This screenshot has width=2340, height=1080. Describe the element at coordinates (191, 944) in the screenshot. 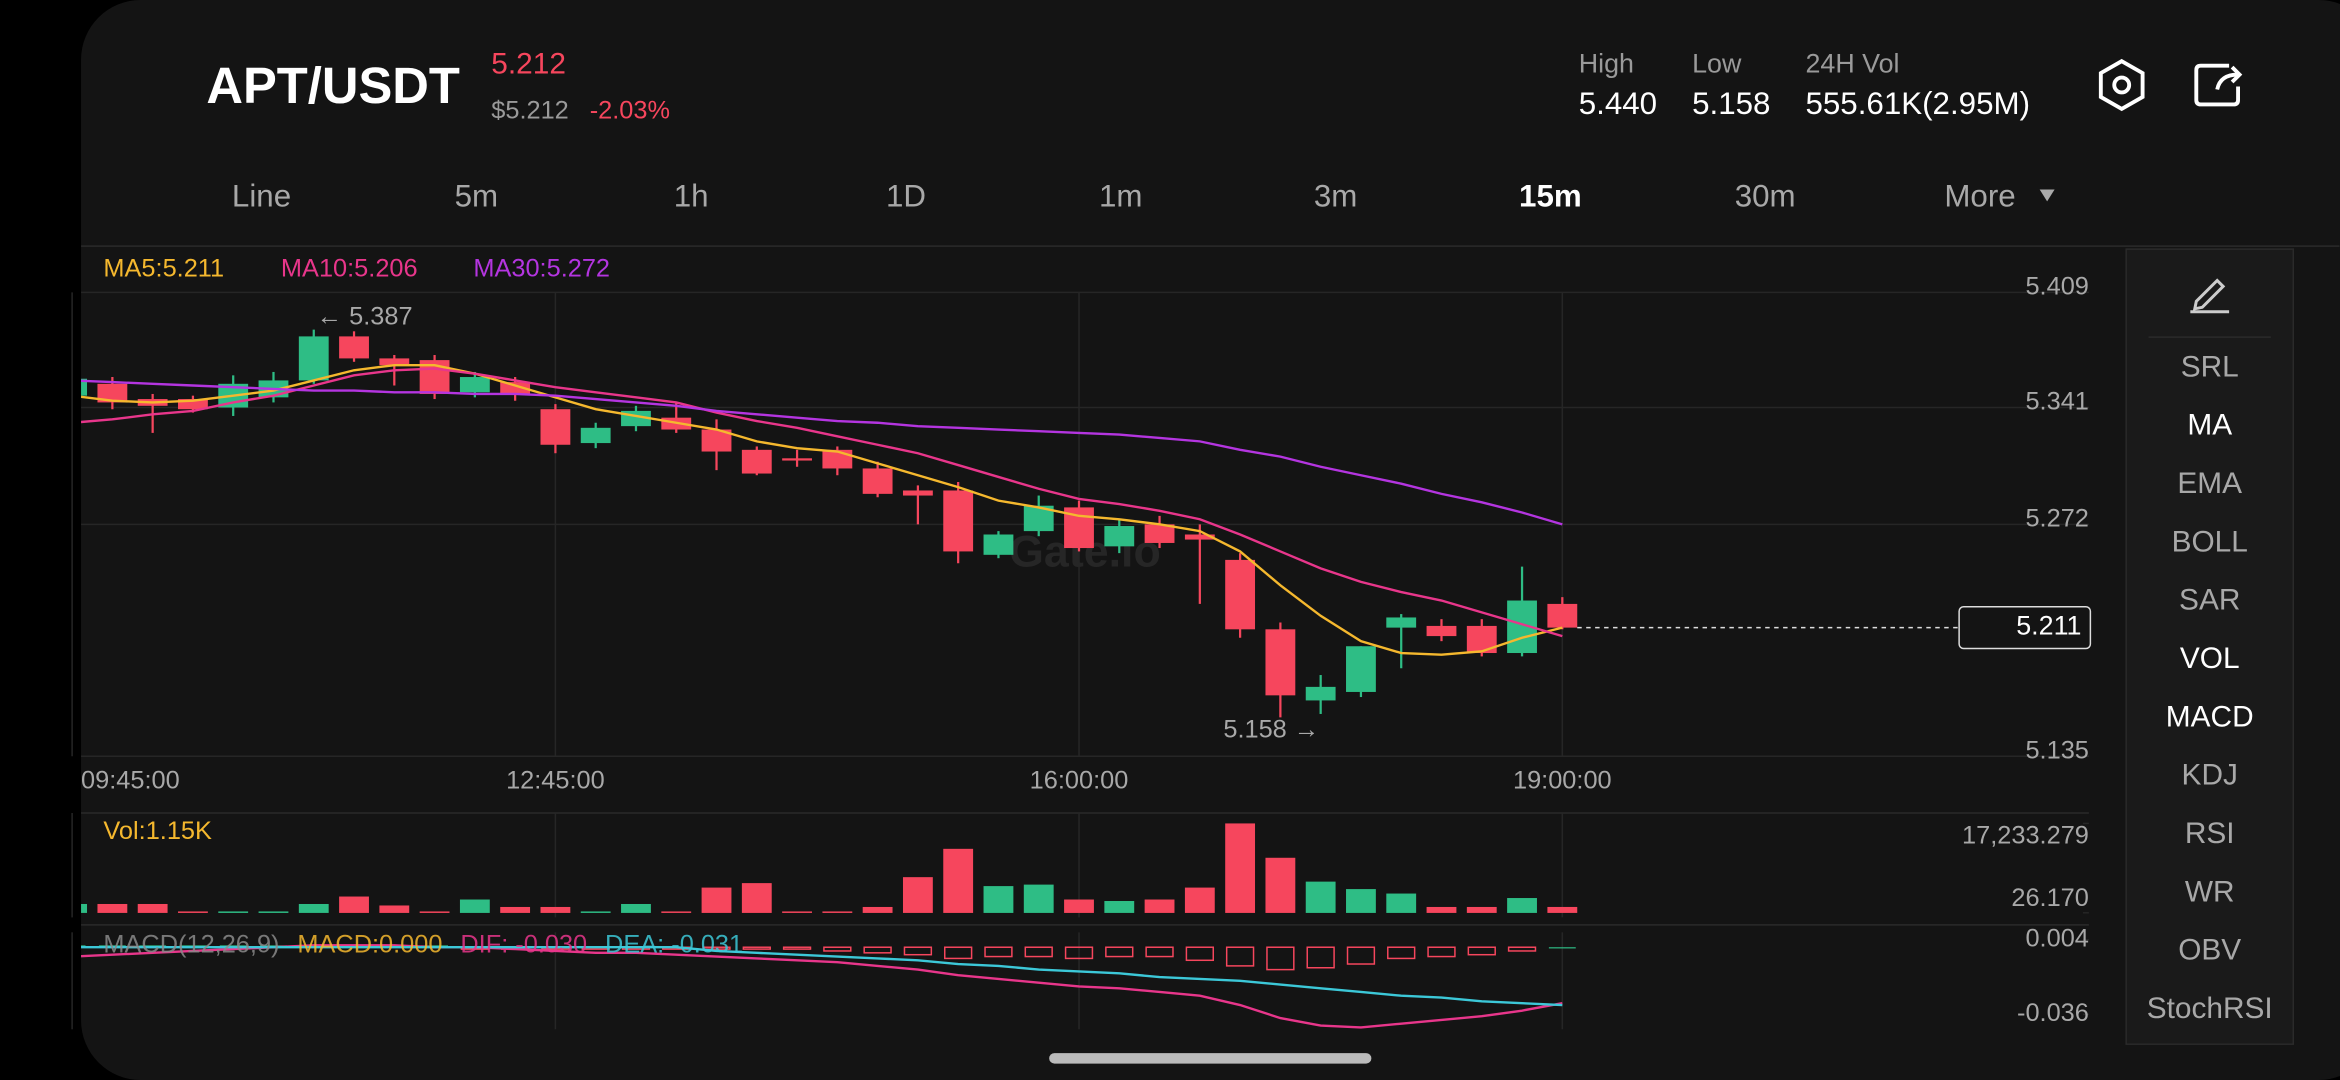

I see `macd-label: MACD(12,26,9)` at that location.